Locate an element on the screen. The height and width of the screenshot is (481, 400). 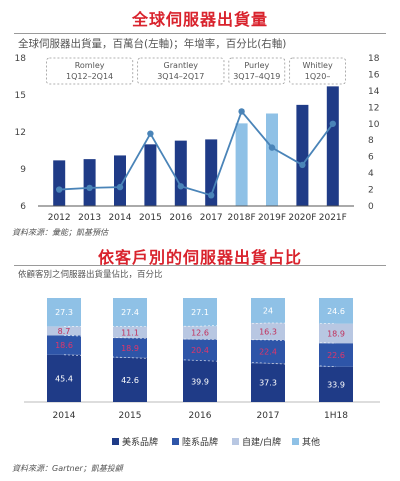
chart2-title: 依客戶別的伺服器出貨占比 is located at coordinates (199, 257).